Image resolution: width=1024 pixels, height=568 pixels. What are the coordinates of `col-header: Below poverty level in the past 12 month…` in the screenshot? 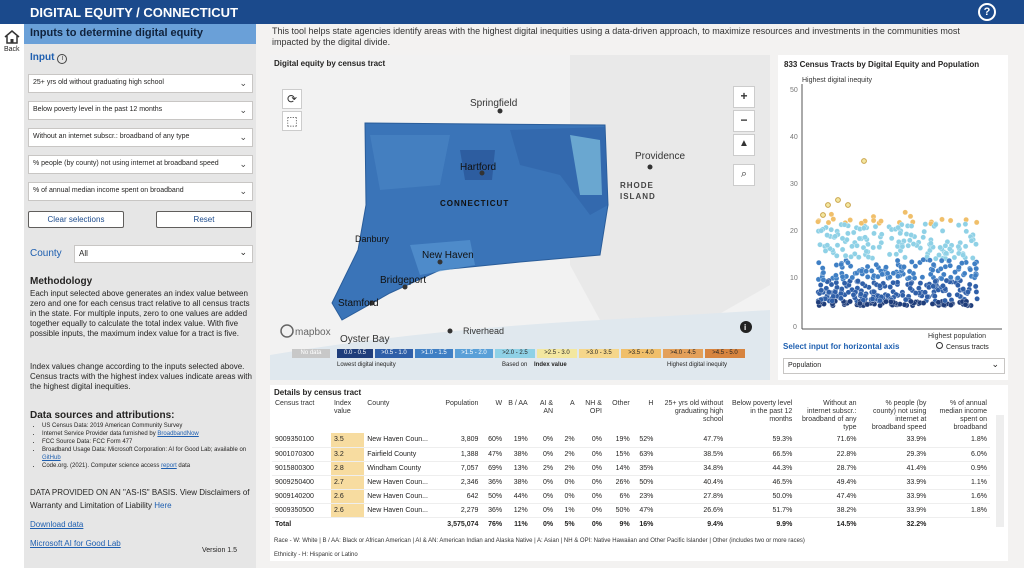 It's located at (762, 411).